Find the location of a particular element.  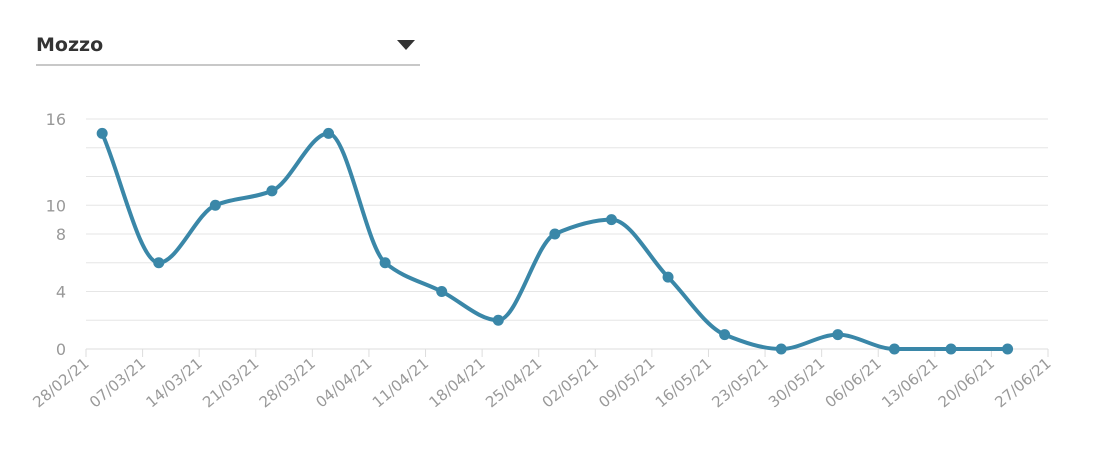

x-tick-label: 13/06/21 is located at coordinates (909, 382).